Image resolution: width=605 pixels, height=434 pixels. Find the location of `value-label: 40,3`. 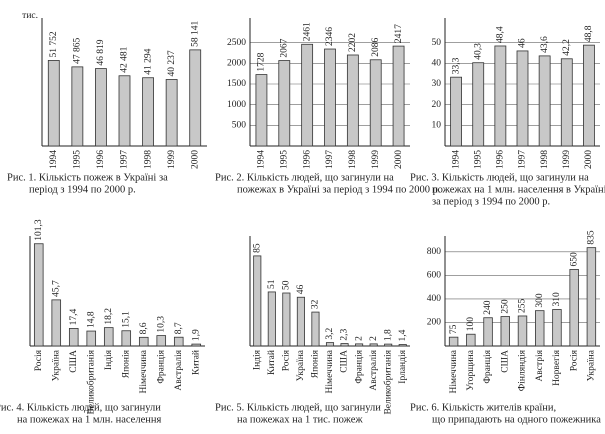

value-label: 40,3 is located at coordinates (478, 51).